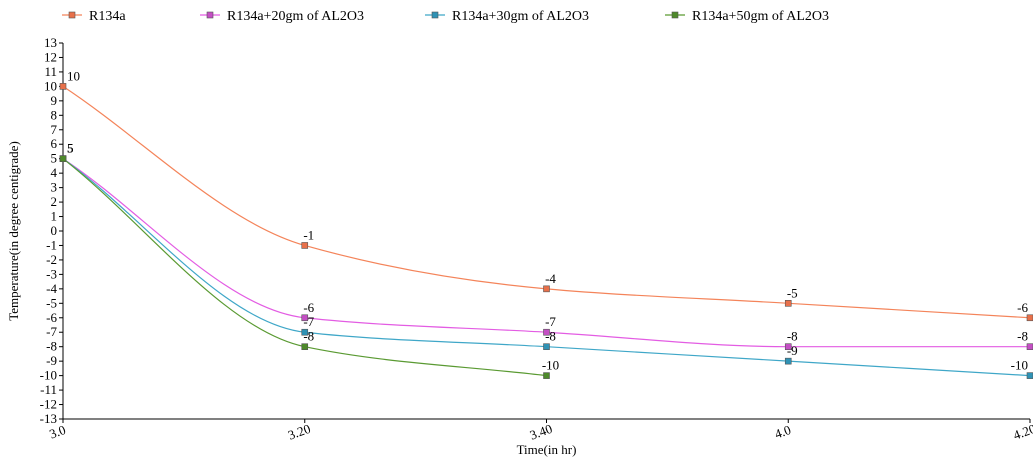 This screenshot has height=459, width=1033. Describe the element at coordinates (54, 100) in the screenshot. I see `y-tick-label: 9` at that location.